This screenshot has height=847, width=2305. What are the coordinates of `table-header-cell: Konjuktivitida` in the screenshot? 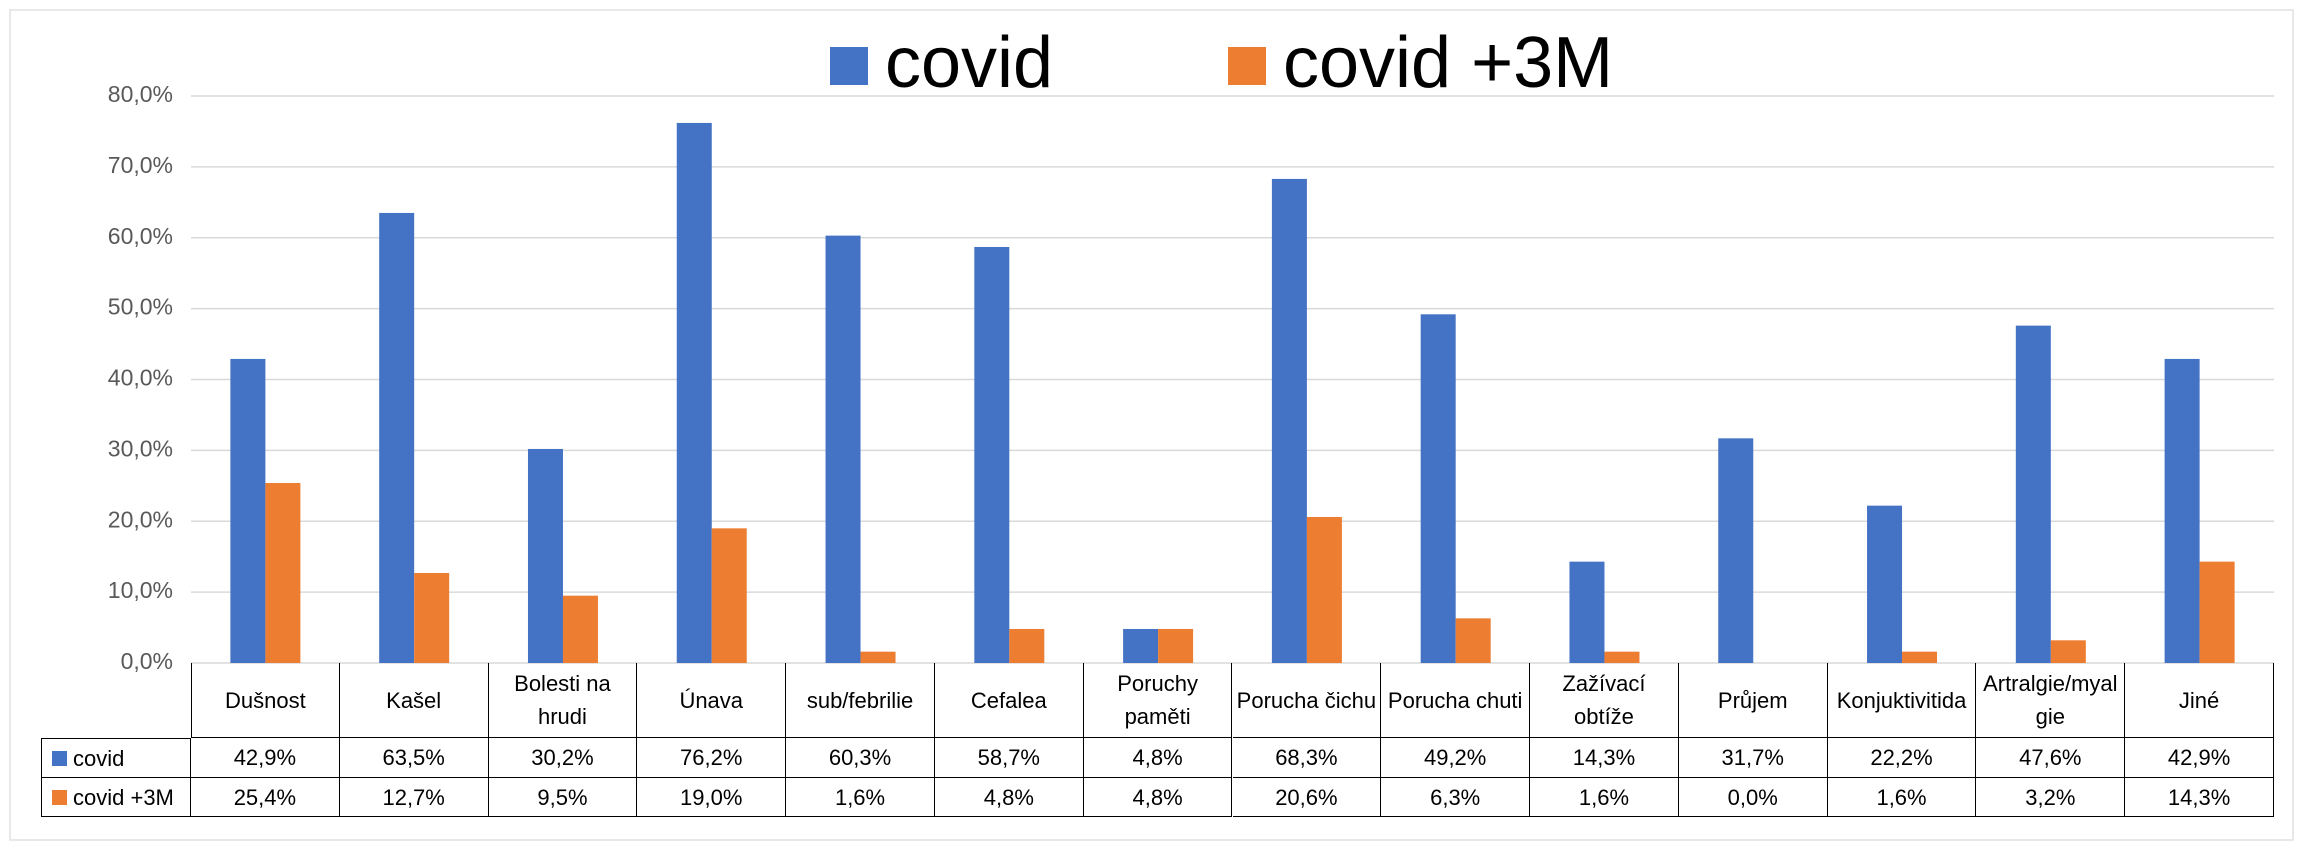 It's located at (1902, 700).